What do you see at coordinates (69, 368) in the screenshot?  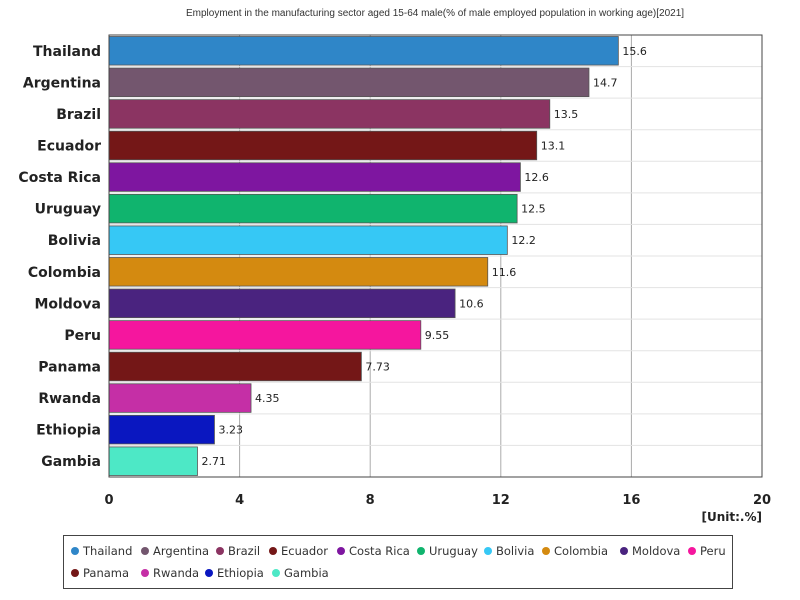 I see `category-label: Panama` at bounding box center [69, 368].